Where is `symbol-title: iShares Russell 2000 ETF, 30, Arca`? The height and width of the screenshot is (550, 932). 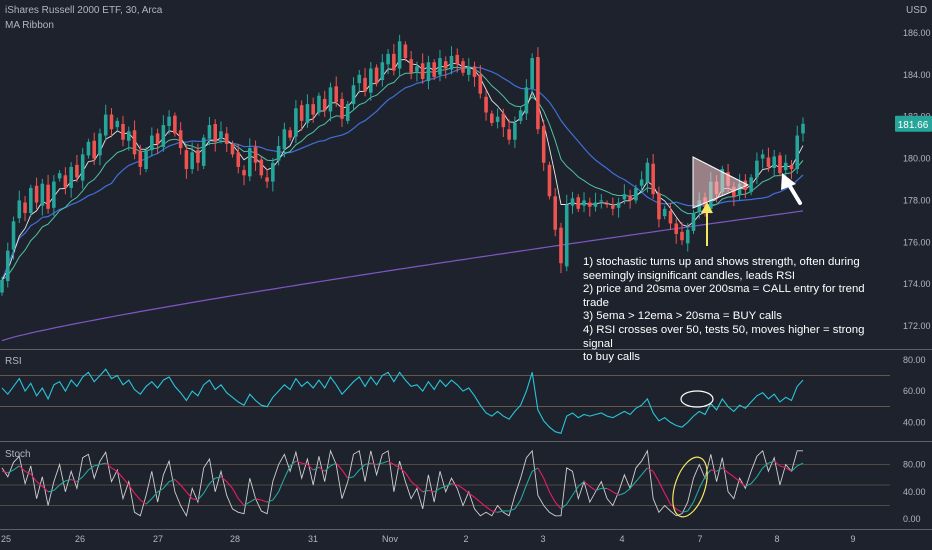
symbol-title: iShares Russell 2000 ETF, 30, Arca is located at coordinates (84, 10).